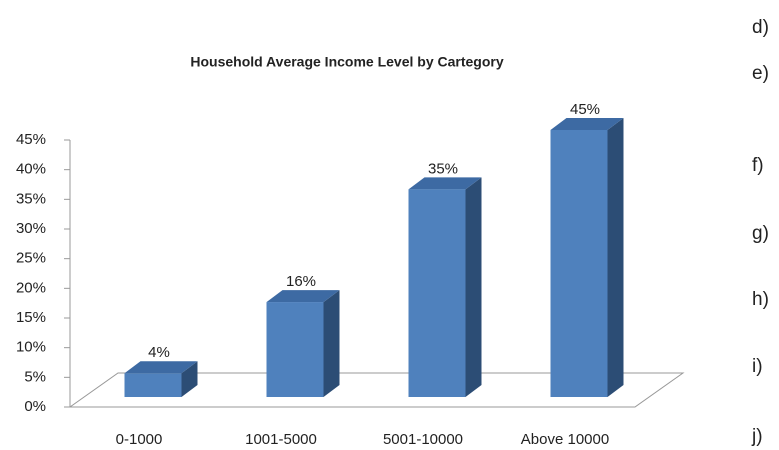 This screenshot has width=779, height=450. What do you see at coordinates (31, 198) in the screenshot?
I see `y-tick-label: 35%` at bounding box center [31, 198].